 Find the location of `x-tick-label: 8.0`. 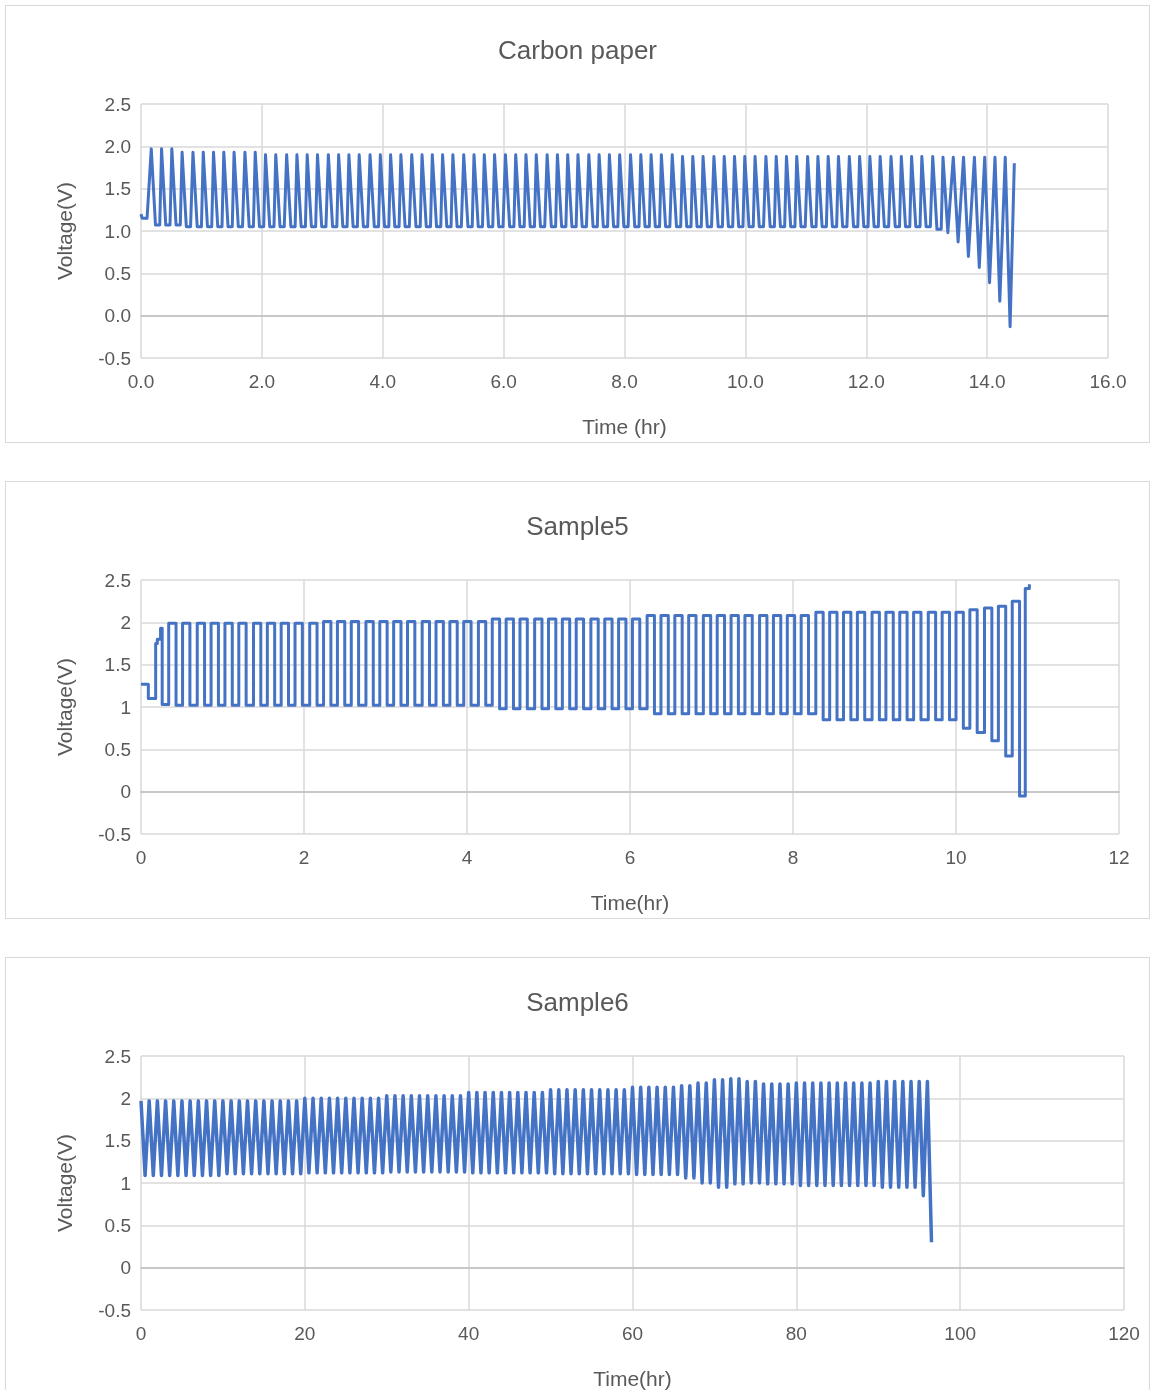

x-tick-label: 8.0 is located at coordinates (624, 381).